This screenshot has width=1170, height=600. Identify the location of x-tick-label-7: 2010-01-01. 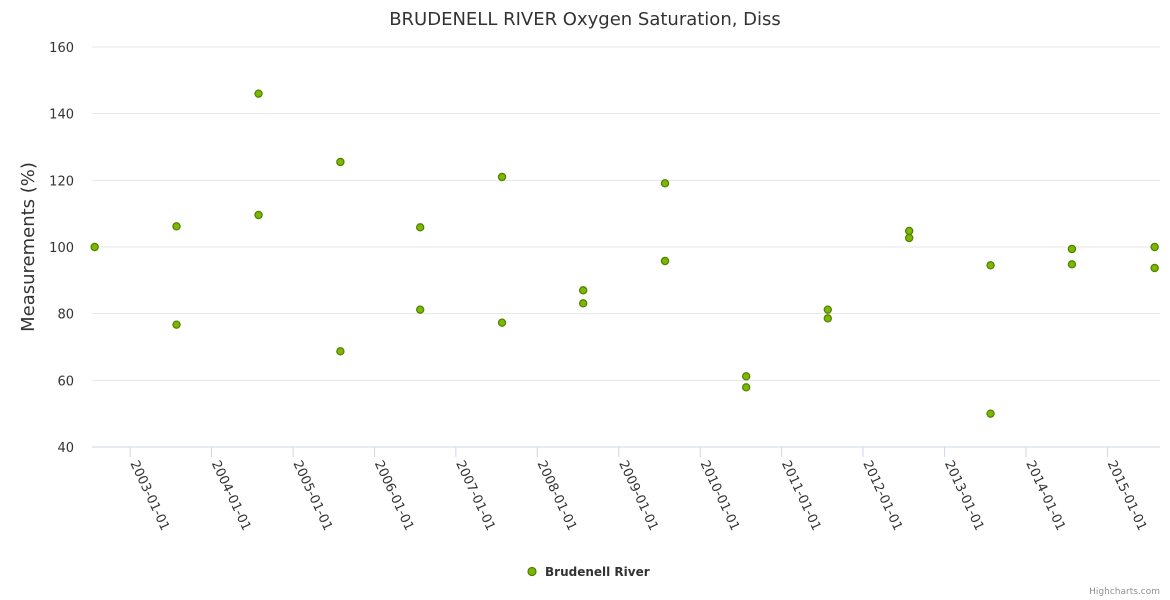
(720, 495).